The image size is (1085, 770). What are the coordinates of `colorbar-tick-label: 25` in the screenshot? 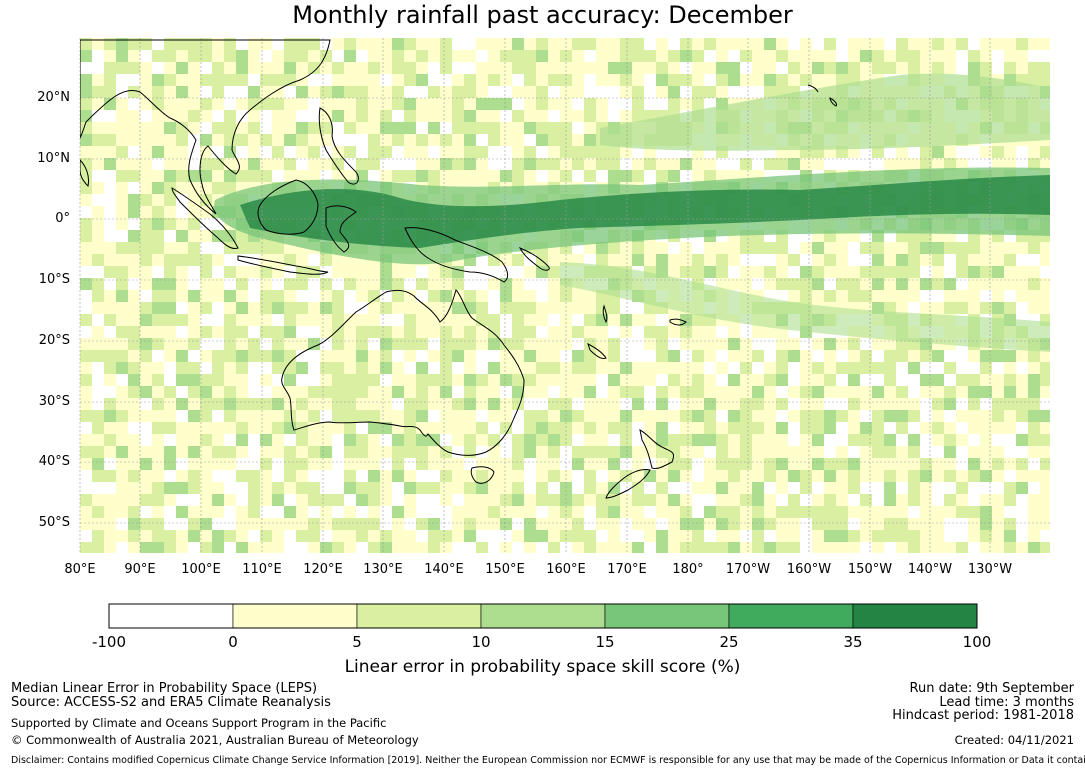 It's located at (729, 642).